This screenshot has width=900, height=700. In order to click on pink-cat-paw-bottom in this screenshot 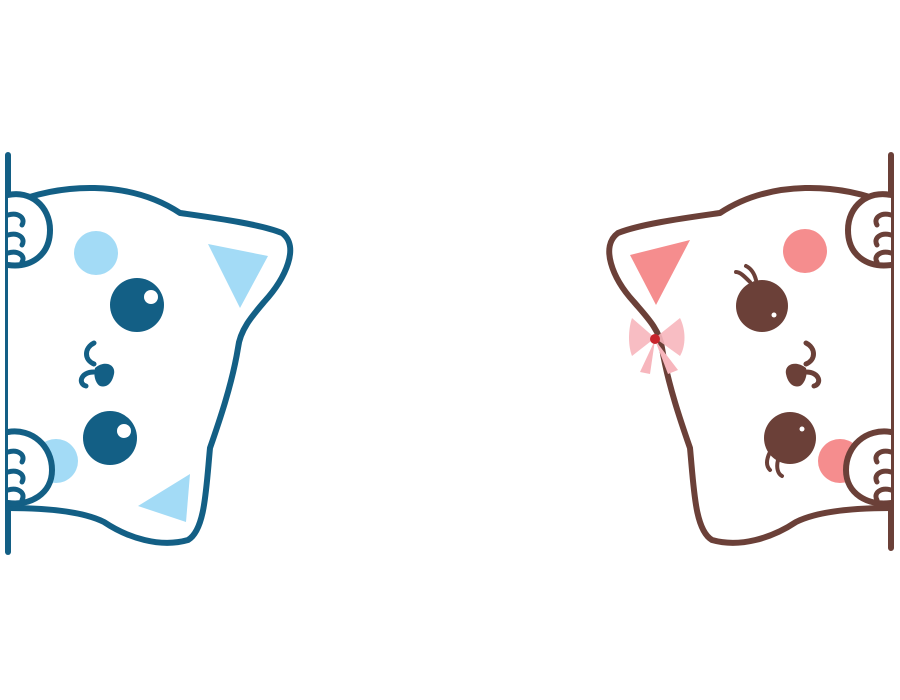, I will do `click(868, 467)`.